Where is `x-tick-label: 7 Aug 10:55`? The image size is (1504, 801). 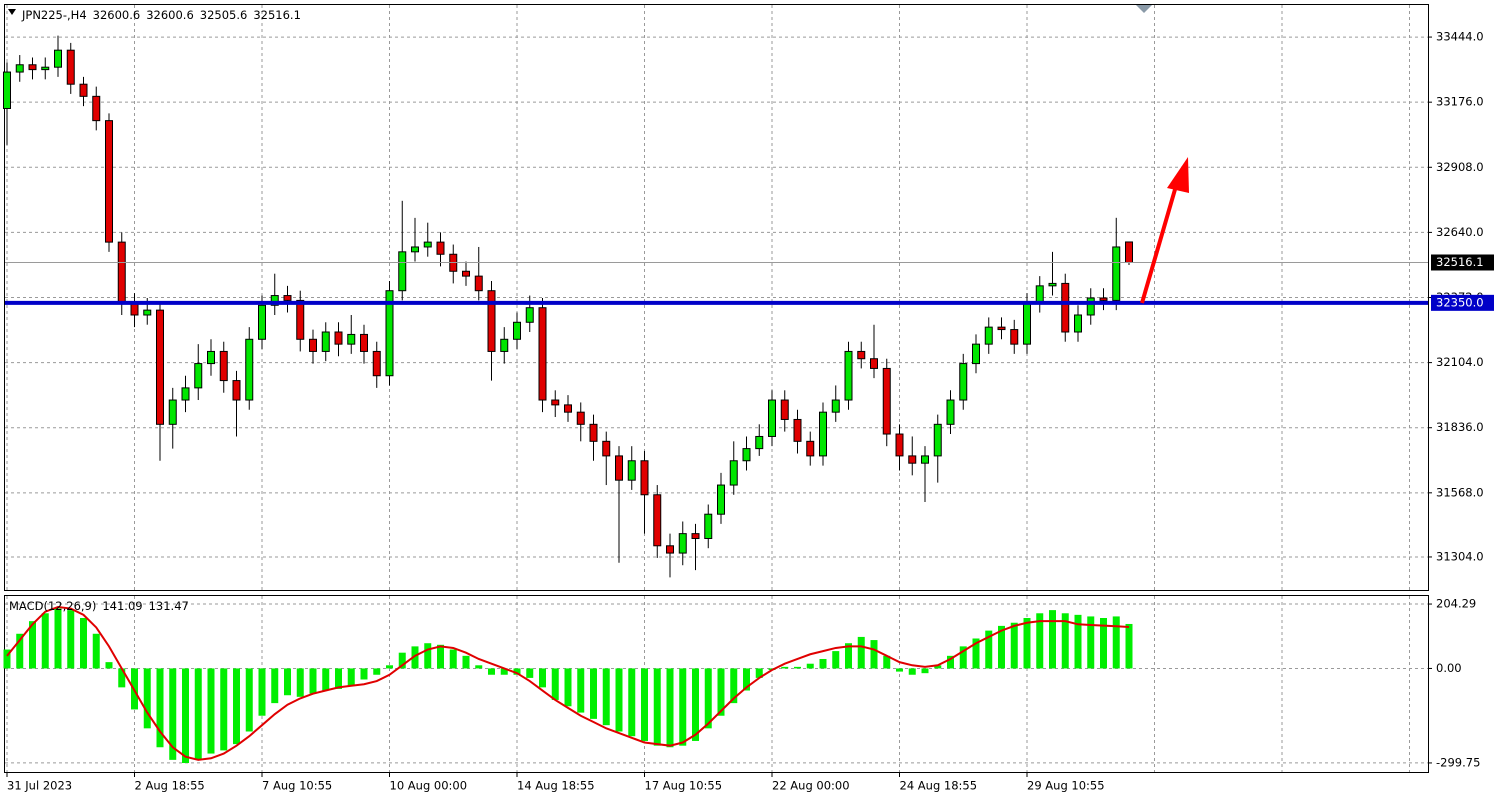
x-tick-label: 7 Aug 10:55 is located at coordinates (297, 786).